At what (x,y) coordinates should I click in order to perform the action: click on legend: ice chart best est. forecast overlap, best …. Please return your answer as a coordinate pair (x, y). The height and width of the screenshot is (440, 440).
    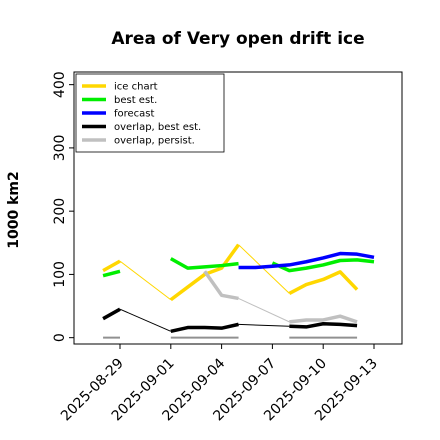
    Looking at the image, I should click on (150, 113).